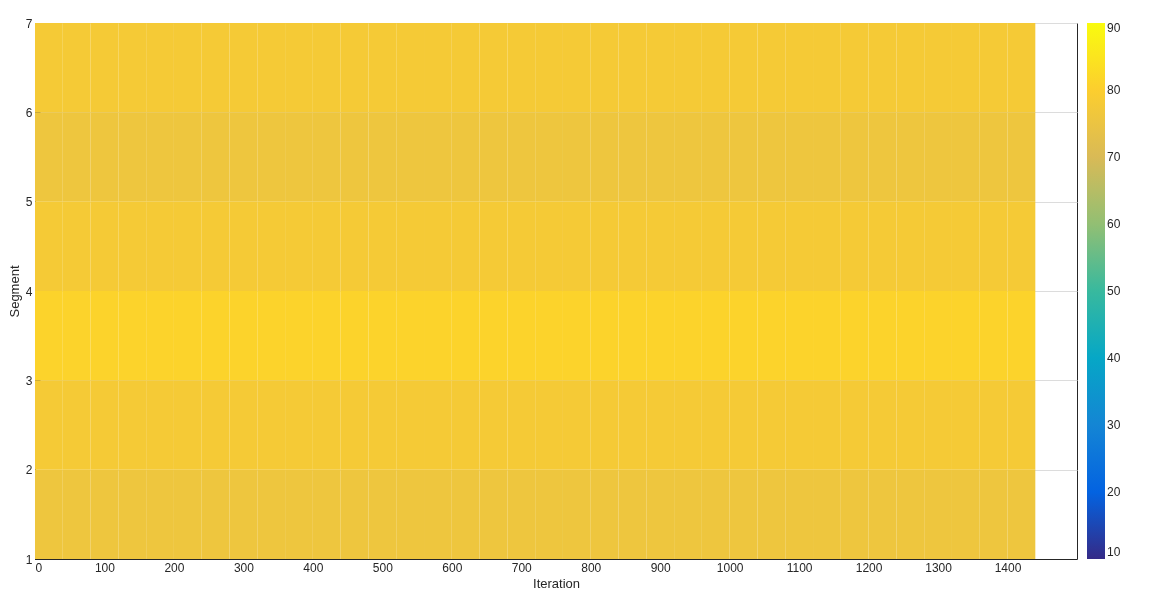 This screenshot has height=601, width=1158. I want to click on color-bar-label: 80, so click(1114, 90).